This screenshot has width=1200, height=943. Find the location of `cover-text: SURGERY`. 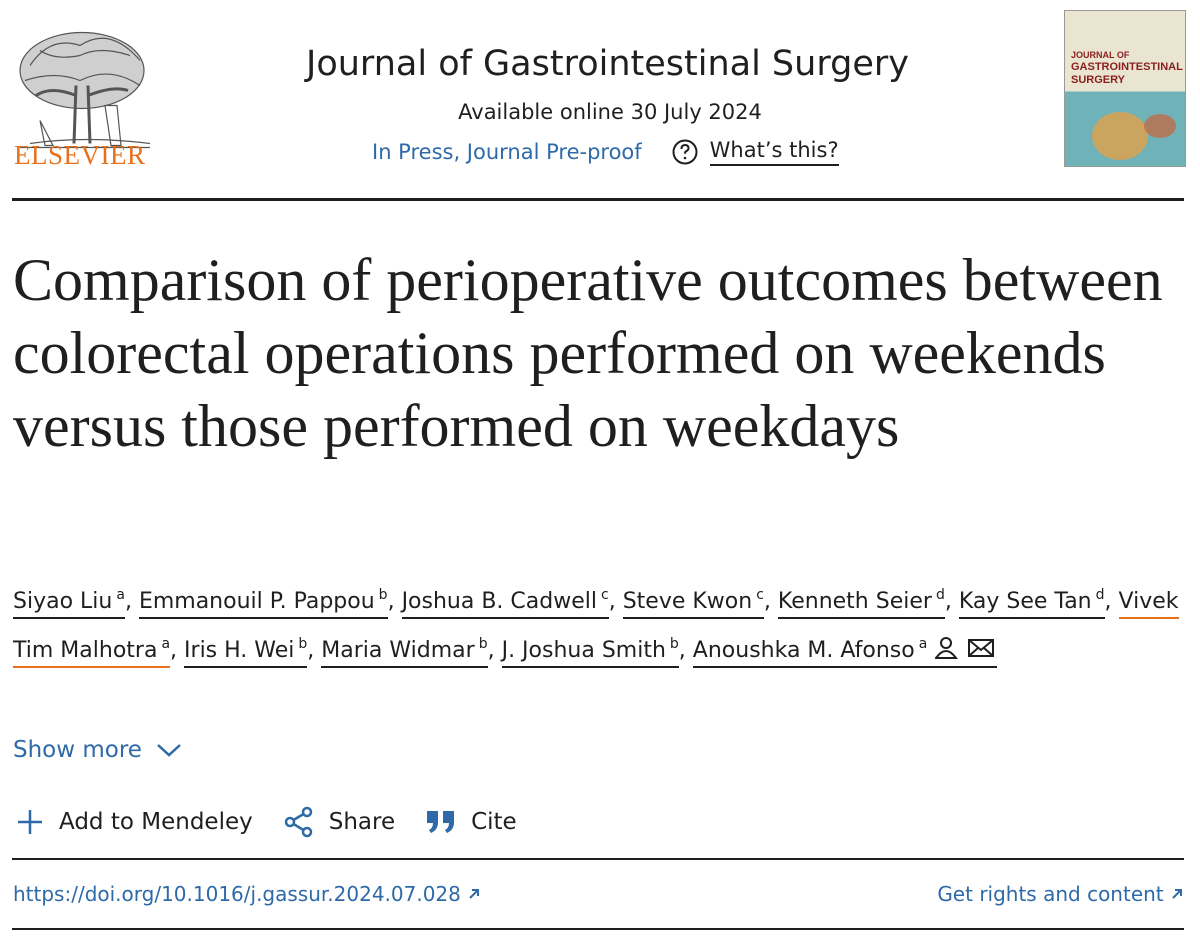

cover-text: SURGERY is located at coordinates (1098, 80).